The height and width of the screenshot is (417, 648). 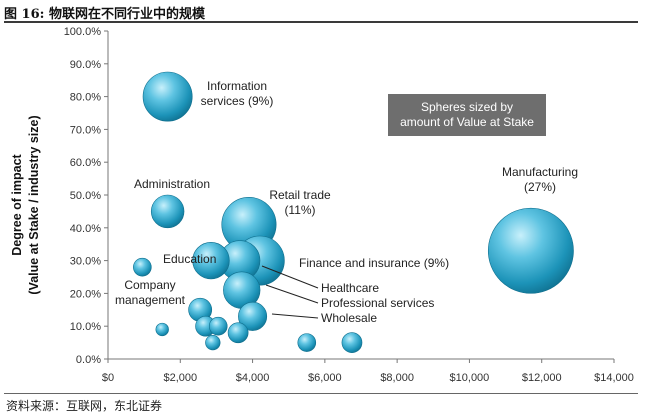 What do you see at coordinates (85, 262) in the screenshot?
I see `y-tick-label: 30.0%` at bounding box center [85, 262].